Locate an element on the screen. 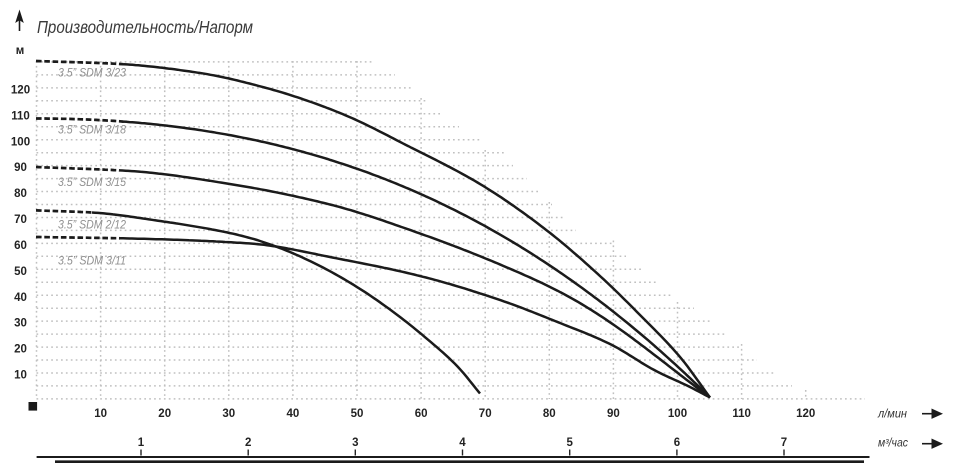  svg-text: 6 is located at coordinates (677, 443).